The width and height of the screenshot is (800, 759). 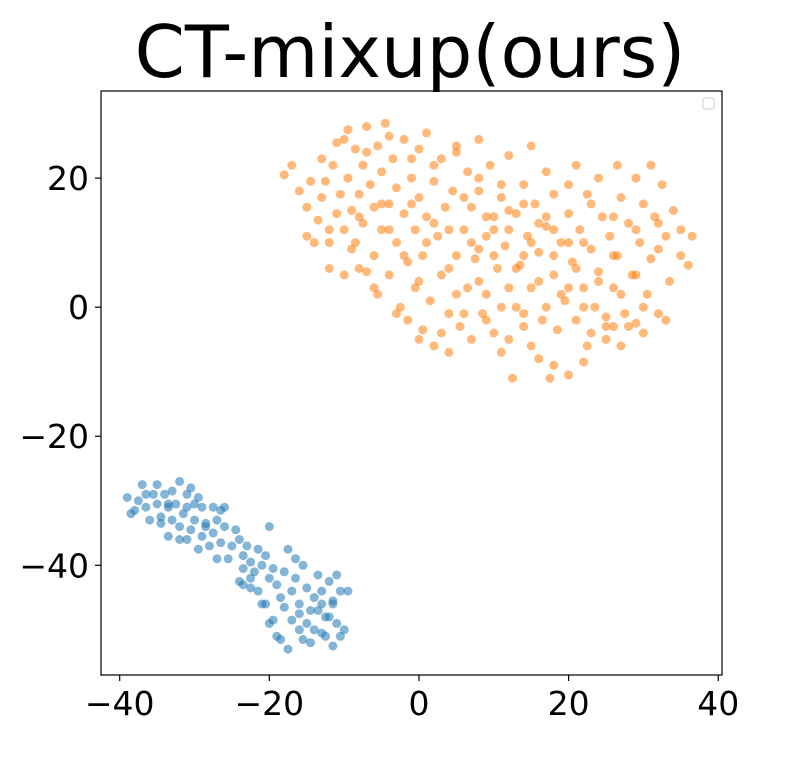 What do you see at coordinates (270, 703) in the screenshot?
I see `x-tick-label: −20` at bounding box center [270, 703].